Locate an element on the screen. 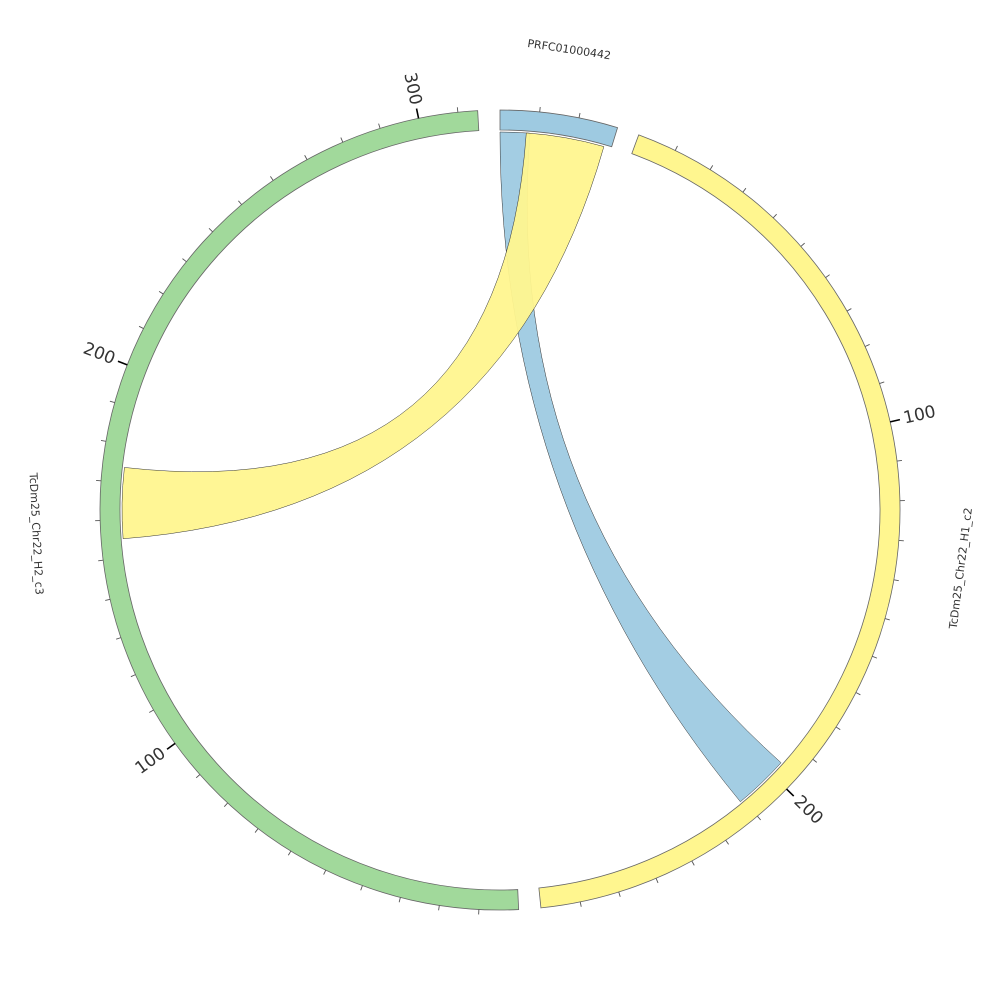 This screenshot has height=1005, width=1000. tick-label-tcdm25-chr22-h2-c3-100: 100 is located at coordinates (151, 760).